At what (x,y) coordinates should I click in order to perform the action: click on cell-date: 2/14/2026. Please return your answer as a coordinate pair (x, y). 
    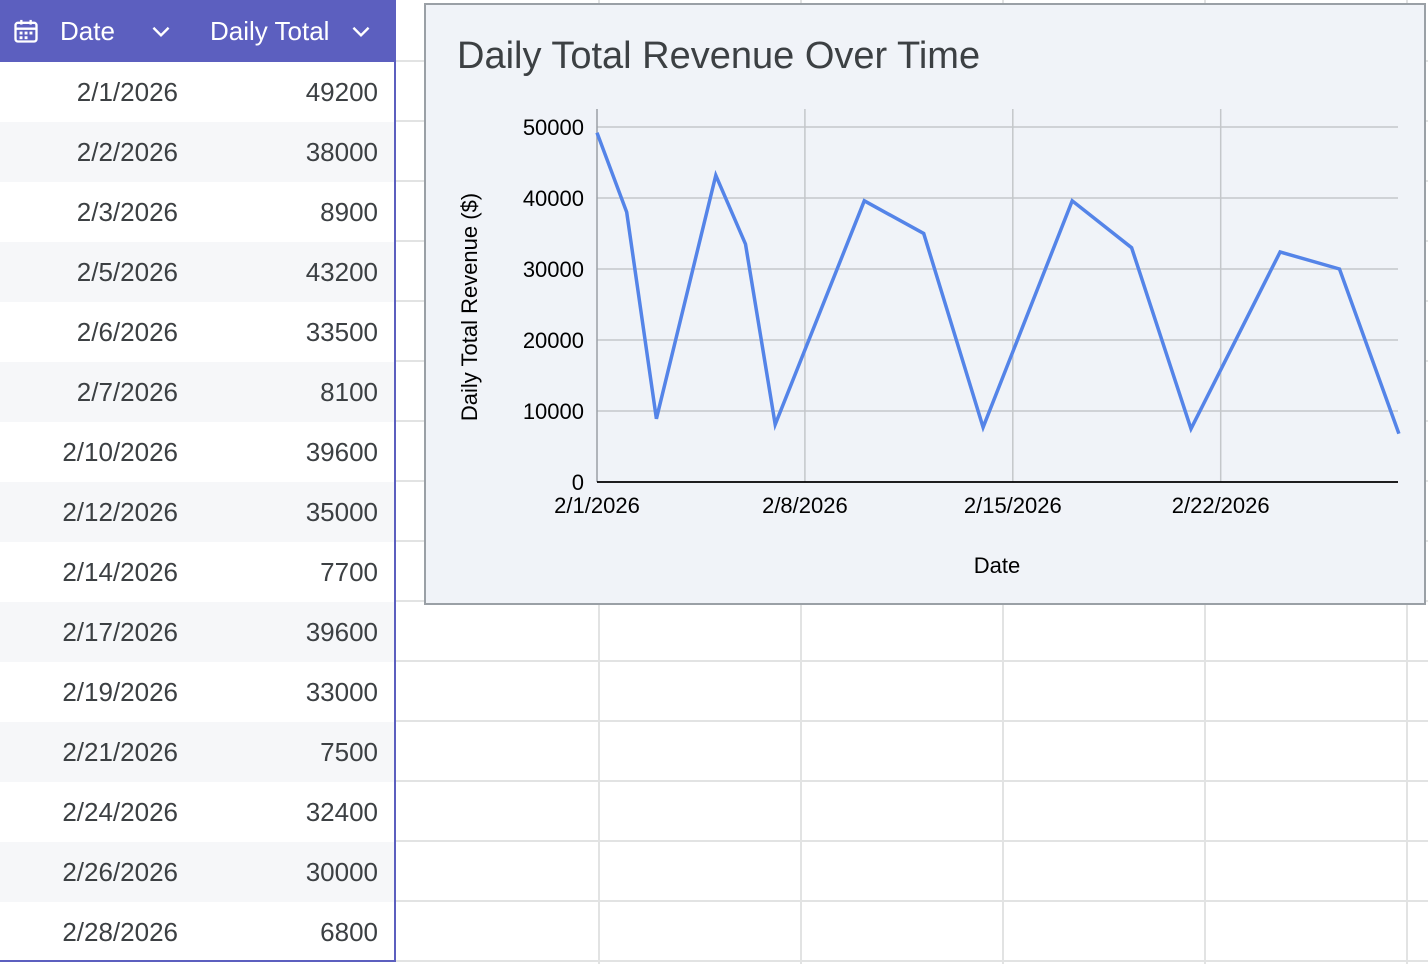
    Looking at the image, I should click on (120, 571).